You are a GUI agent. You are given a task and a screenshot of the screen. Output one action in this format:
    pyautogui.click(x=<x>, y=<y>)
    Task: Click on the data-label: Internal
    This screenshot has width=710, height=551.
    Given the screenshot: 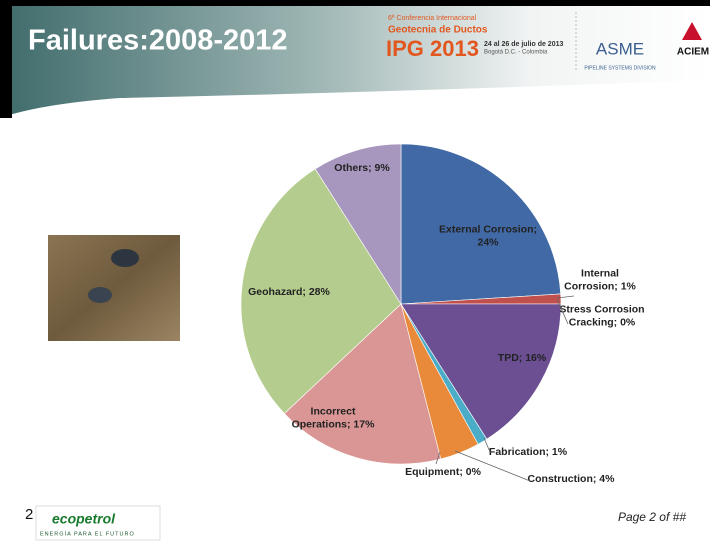 What is the action you would take?
    pyautogui.click(x=600, y=273)
    